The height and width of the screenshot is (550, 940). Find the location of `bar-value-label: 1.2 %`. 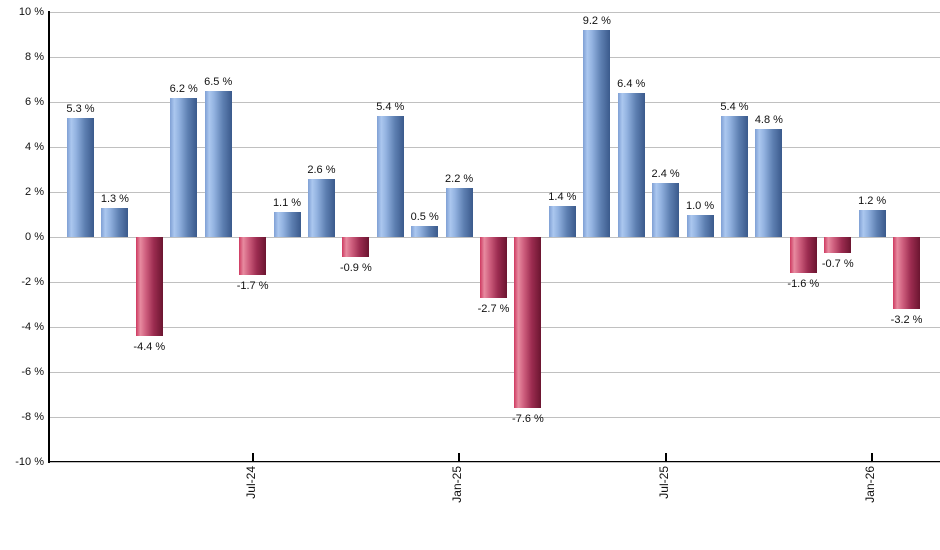

bar-value-label: 1.2 % is located at coordinates (872, 201).